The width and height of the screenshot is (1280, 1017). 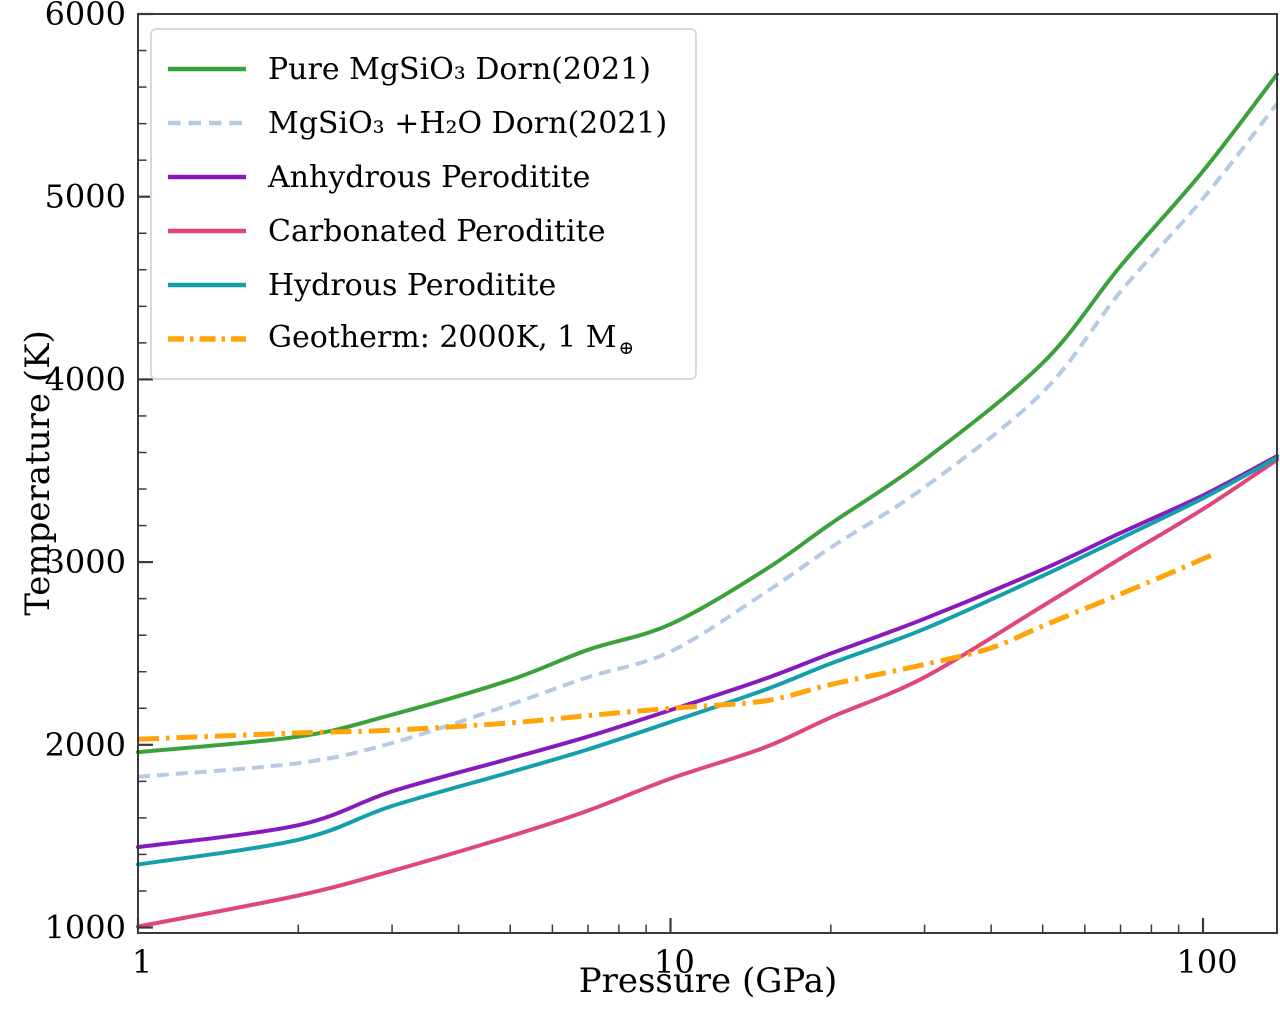 What do you see at coordinates (207, 69) in the screenshot?
I see `legend-swatch-pure-mgsio3` at bounding box center [207, 69].